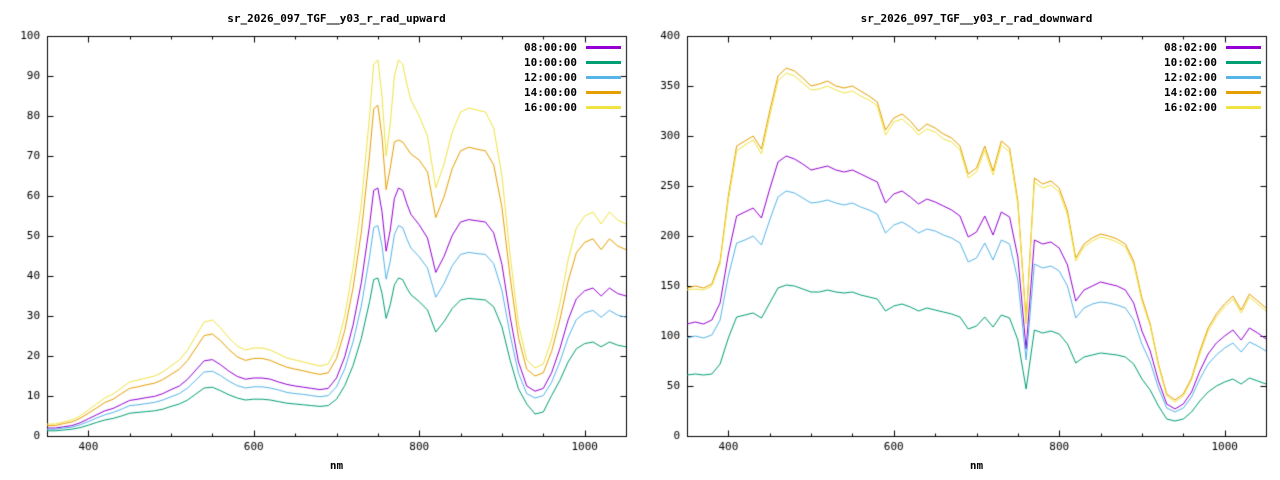 Image resolution: width=1280 pixels, height=480 pixels. What do you see at coordinates (976, 465) in the screenshot?
I see `downward-x-axis-label: nm` at bounding box center [976, 465].